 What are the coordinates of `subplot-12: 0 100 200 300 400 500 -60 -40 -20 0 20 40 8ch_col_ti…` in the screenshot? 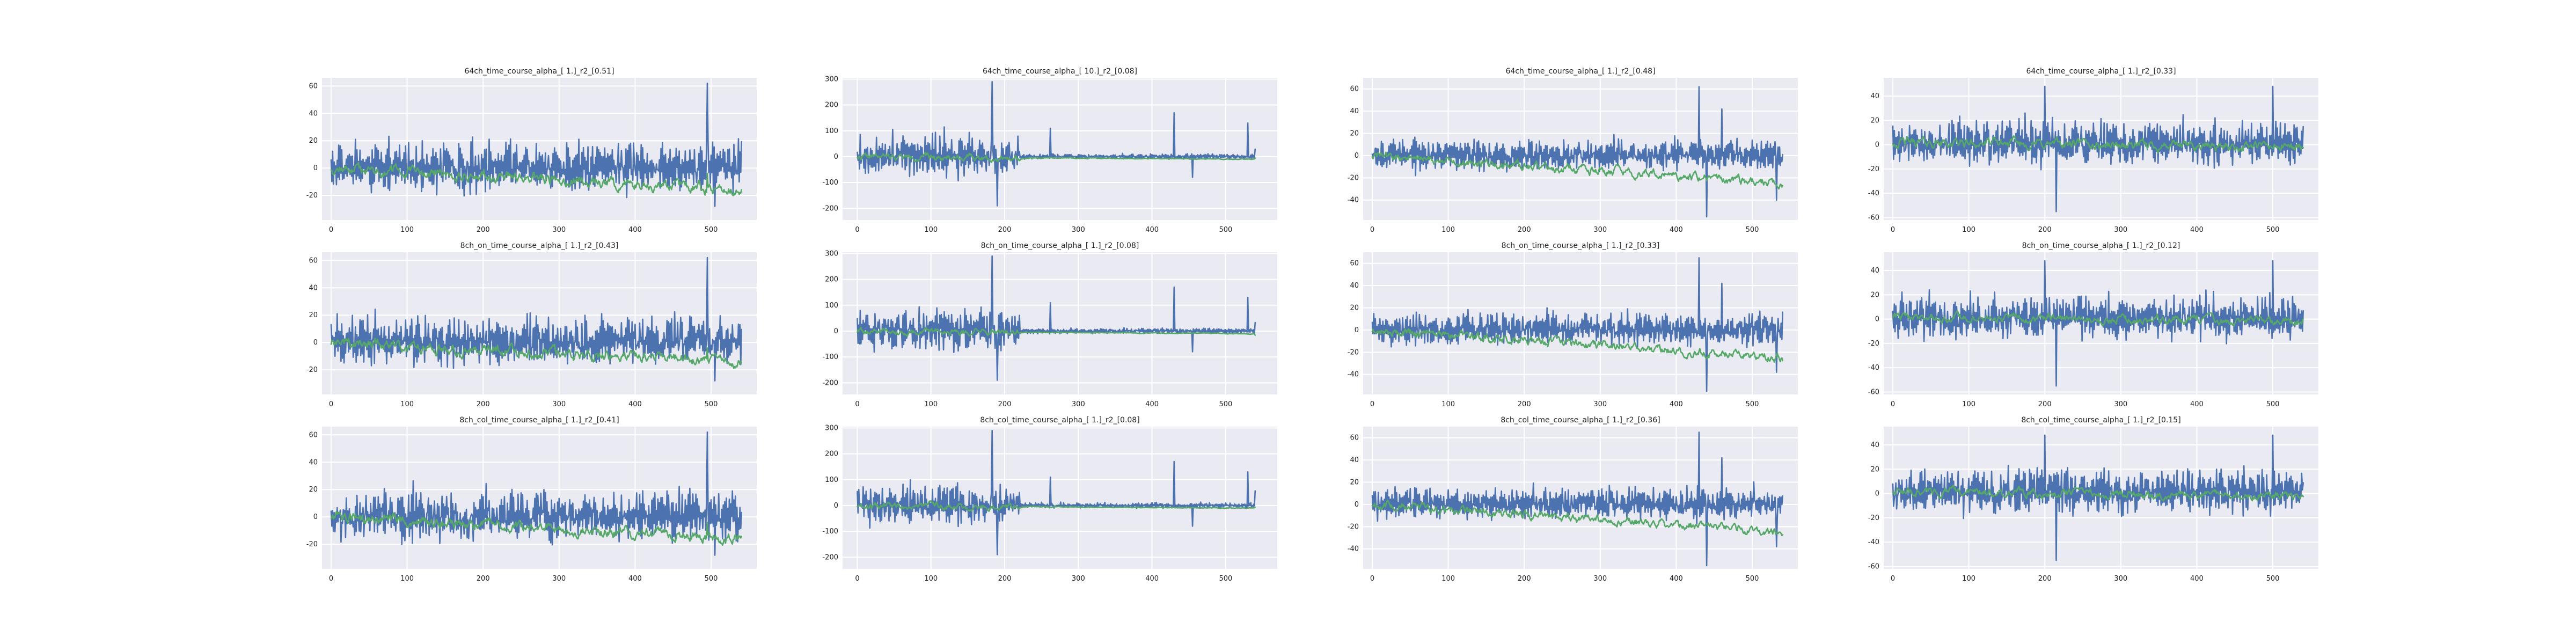 It's located at (2093, 499).